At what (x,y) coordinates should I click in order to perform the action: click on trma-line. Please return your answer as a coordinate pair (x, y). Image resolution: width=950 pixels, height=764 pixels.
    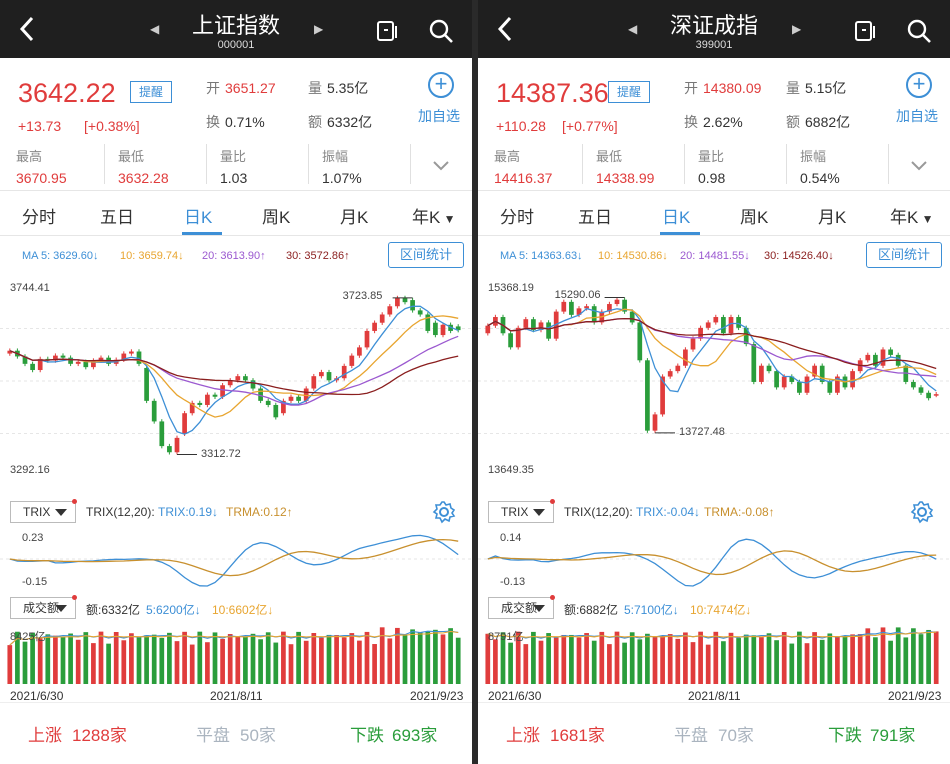
    Looking at the image, I should click on (234, 557).